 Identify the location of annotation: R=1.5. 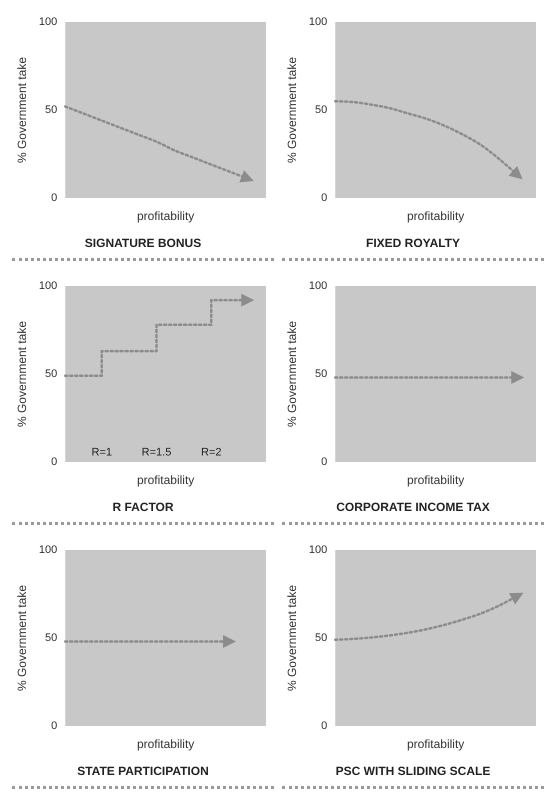
(157, 452).